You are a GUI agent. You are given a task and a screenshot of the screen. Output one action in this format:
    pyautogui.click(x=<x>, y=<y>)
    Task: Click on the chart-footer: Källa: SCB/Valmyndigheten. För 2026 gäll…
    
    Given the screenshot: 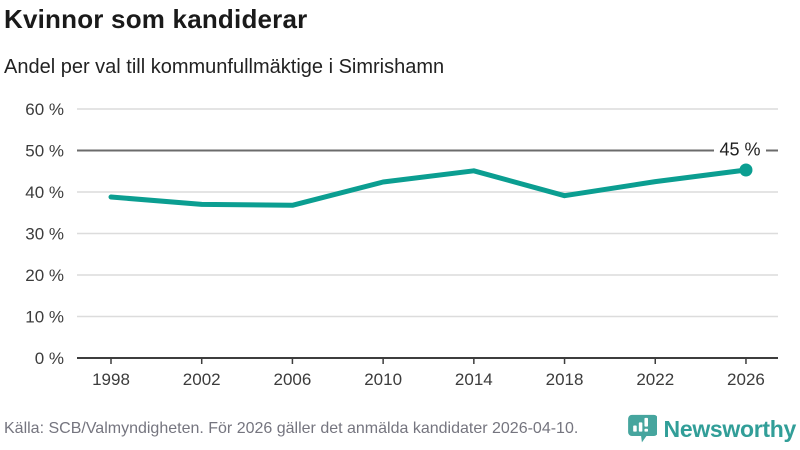 What is the action you would take?
    pyautogui.click(x=400, y=432)
    